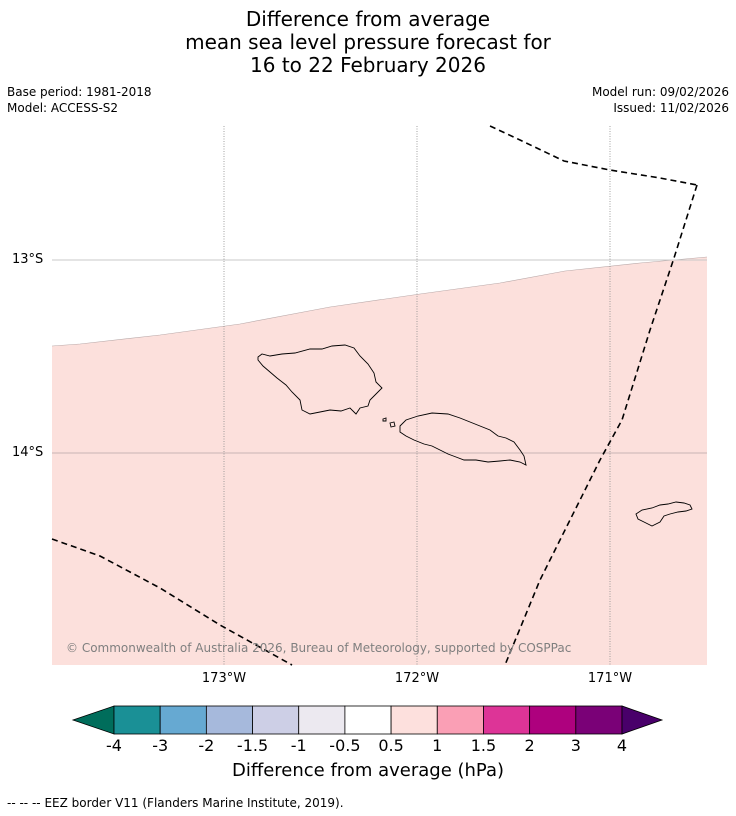  Describe the element at coordinates (160, 745) in the screenshot. I see `colorbar-tick-label: -3` at that location.